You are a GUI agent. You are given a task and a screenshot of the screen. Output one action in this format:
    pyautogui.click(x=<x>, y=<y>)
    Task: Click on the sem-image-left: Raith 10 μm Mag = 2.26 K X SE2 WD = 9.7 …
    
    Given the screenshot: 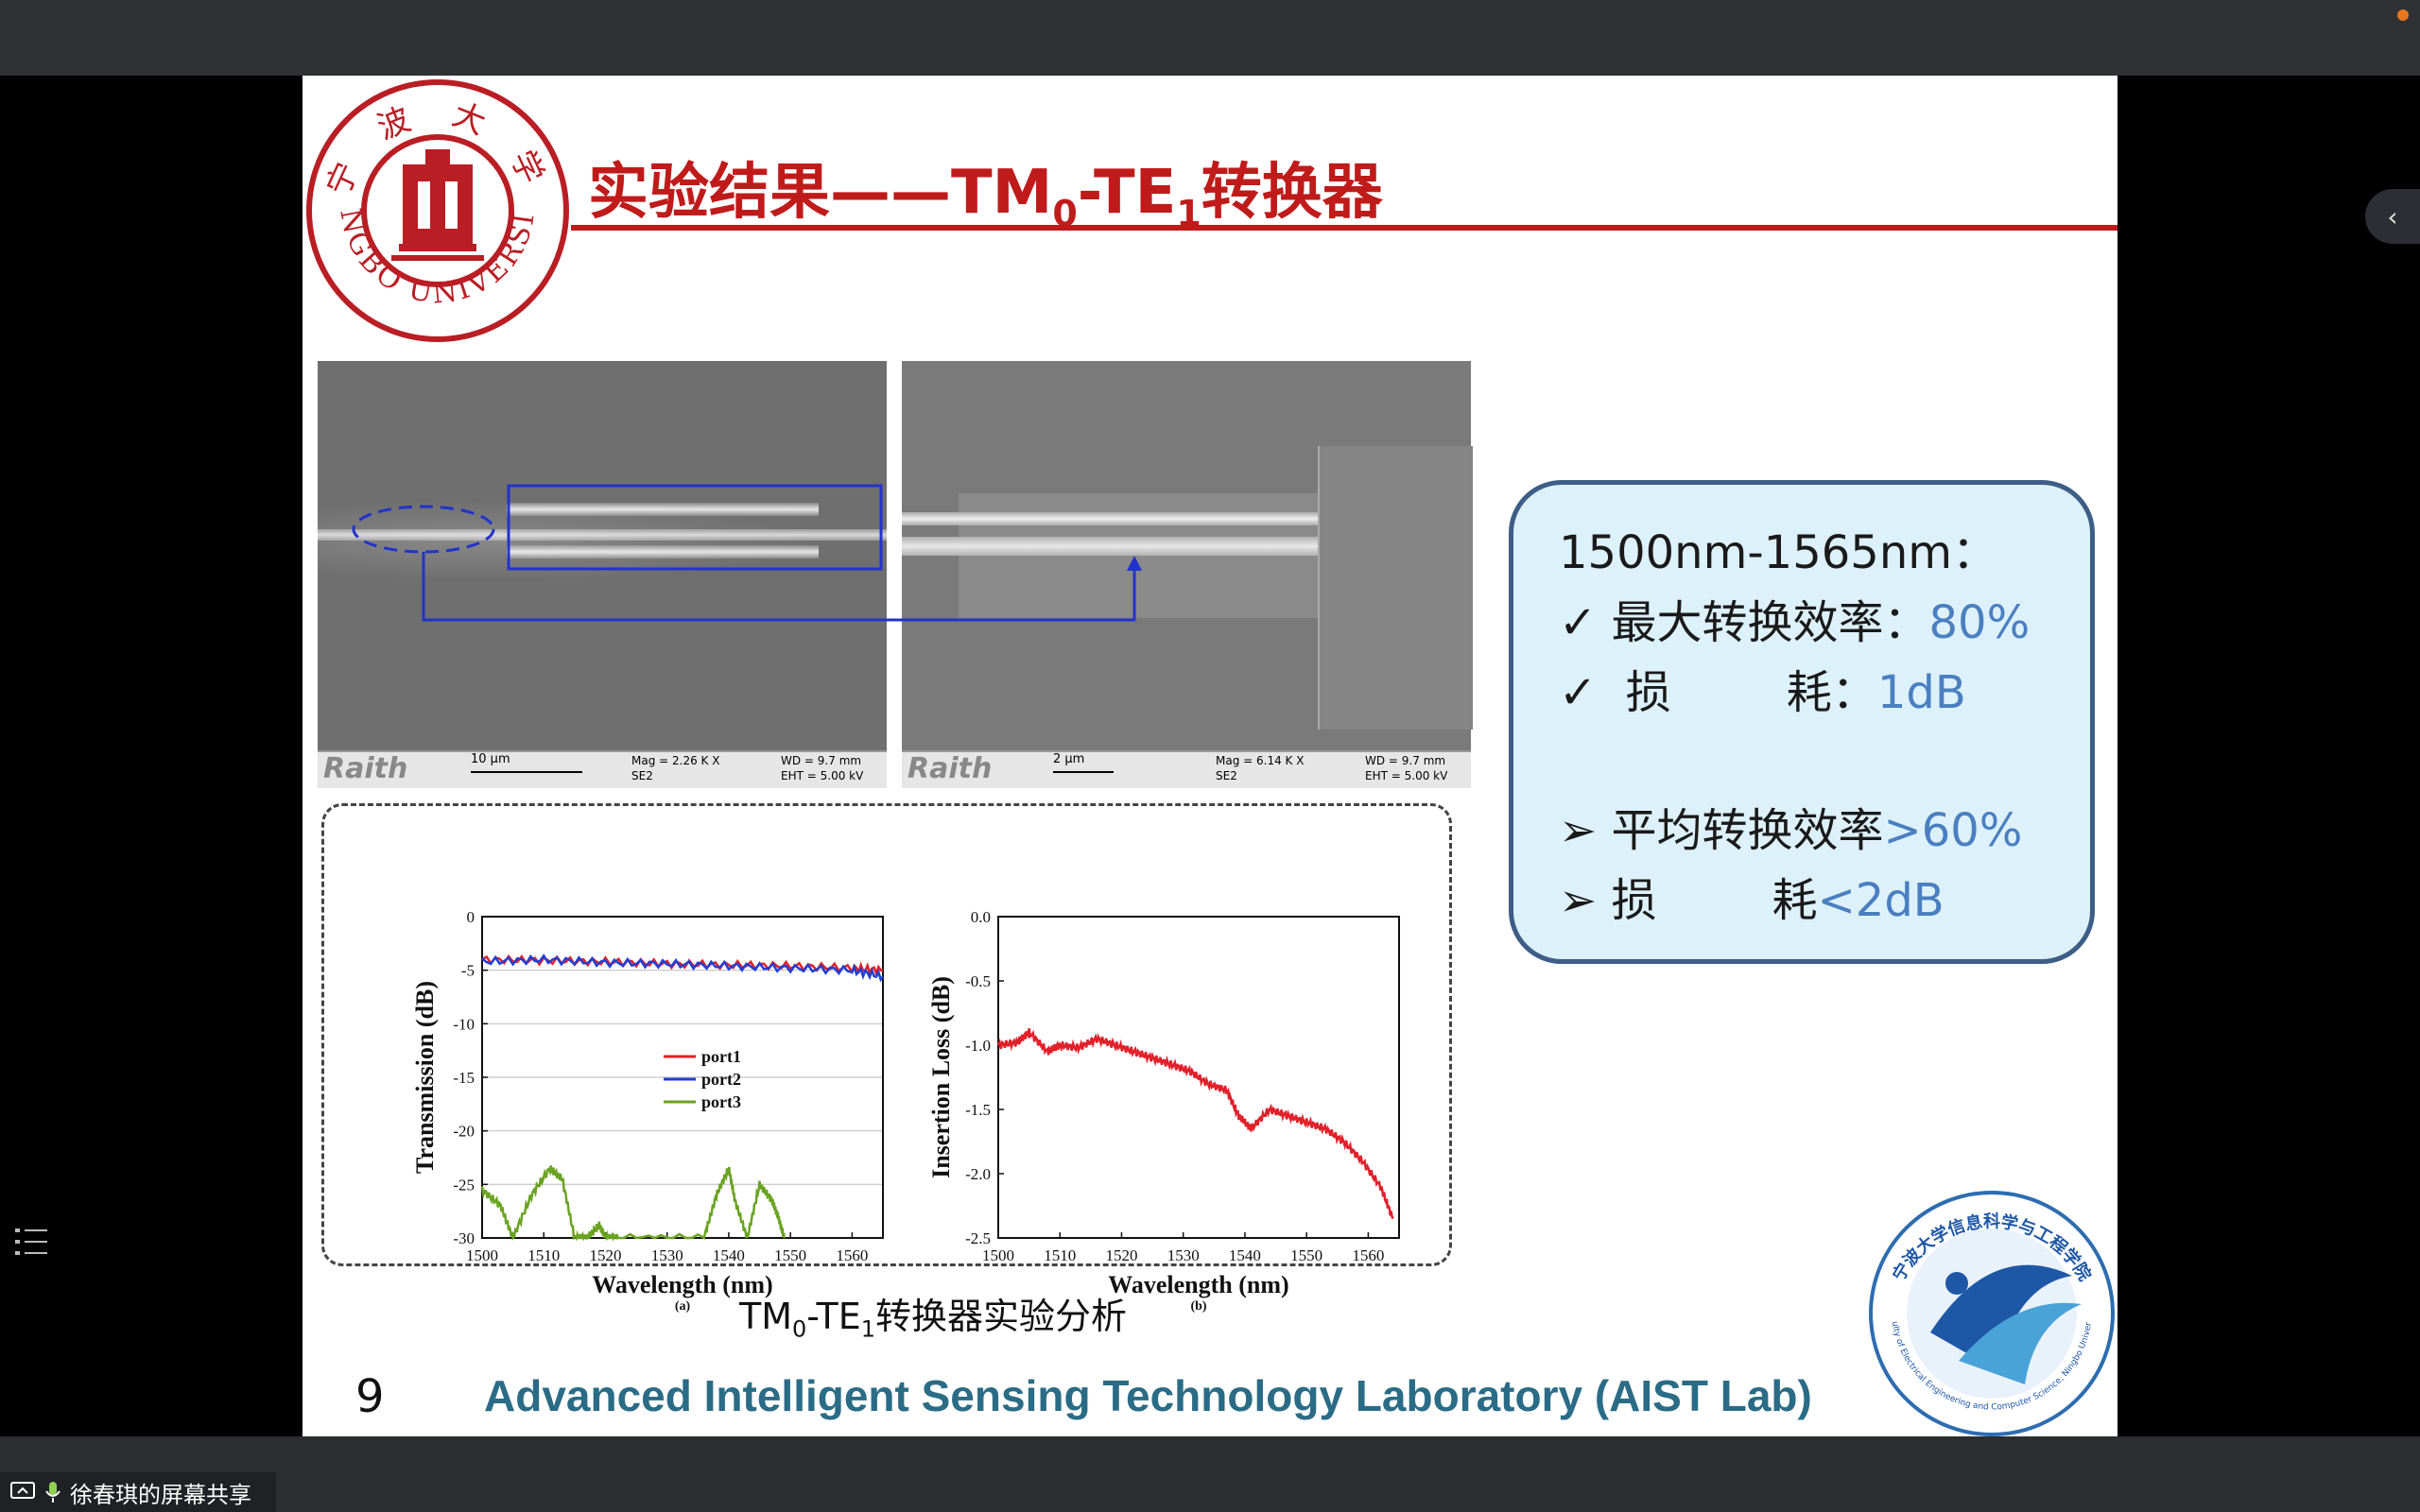 What is the action you would take?
    pyautogui.click(x=602, y=574)
    